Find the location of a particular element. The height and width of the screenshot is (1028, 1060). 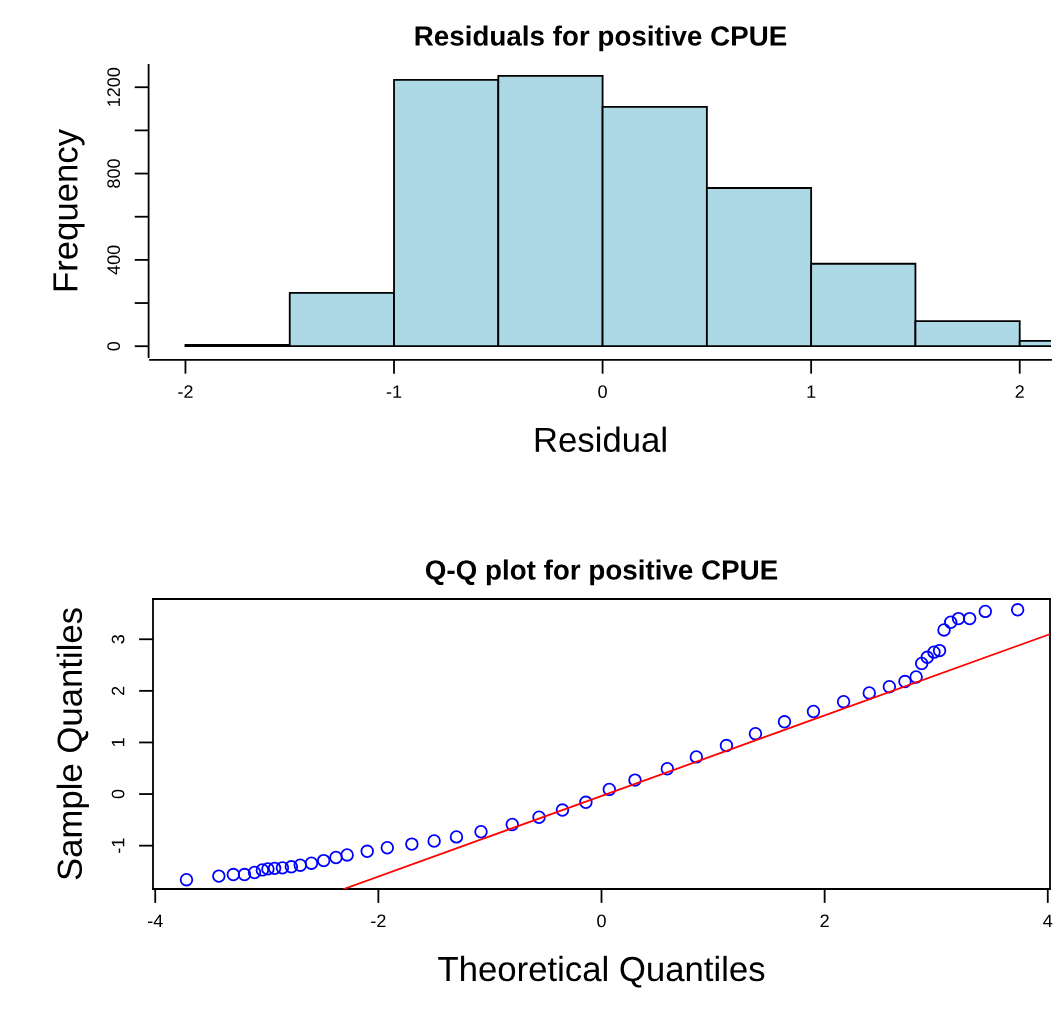

chart-title: Residuals for positive CPUE is located at coordinates (601, 38).